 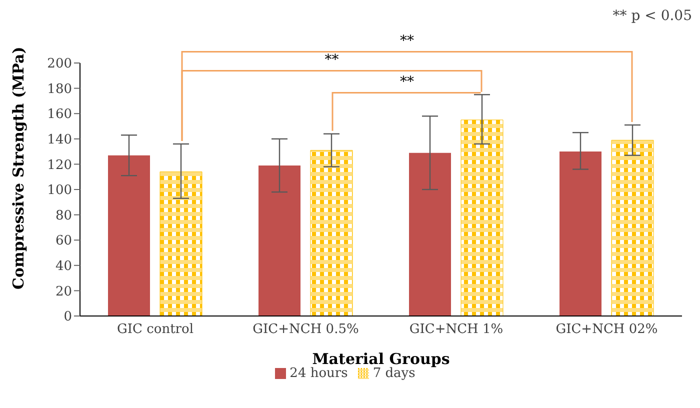 What do you see at coordinates (607, 330) in the screenshot?
I see `x-tick-label: GIC+NCH 02%` at bounding box center [607, 330].